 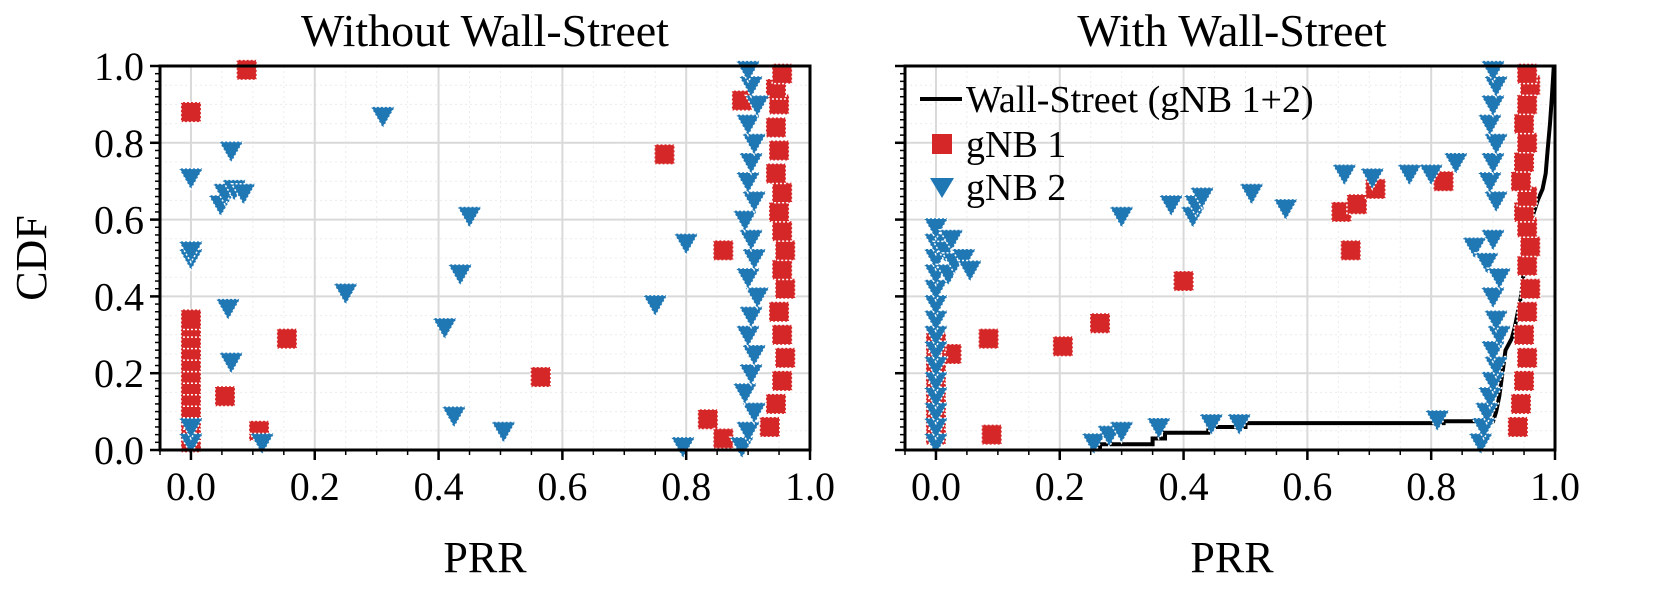 What do you see at coordinates (119, 296) in the screenshot?
I see `y-tick-label: 0.4` at bounding box center [119, 296].